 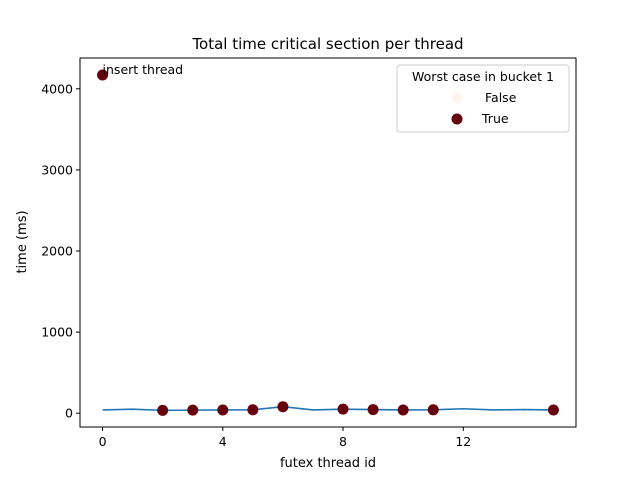 I want to click on legend: Worst case in bucket 1 False True, so click(x=483, y=98).